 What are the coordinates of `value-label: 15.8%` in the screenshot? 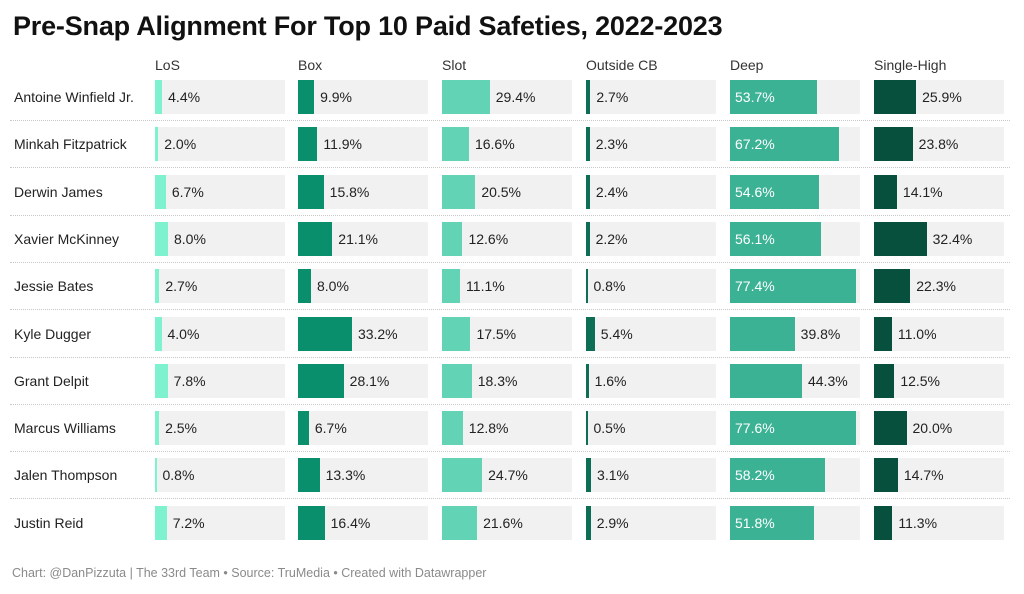 It's located at (349, 191).